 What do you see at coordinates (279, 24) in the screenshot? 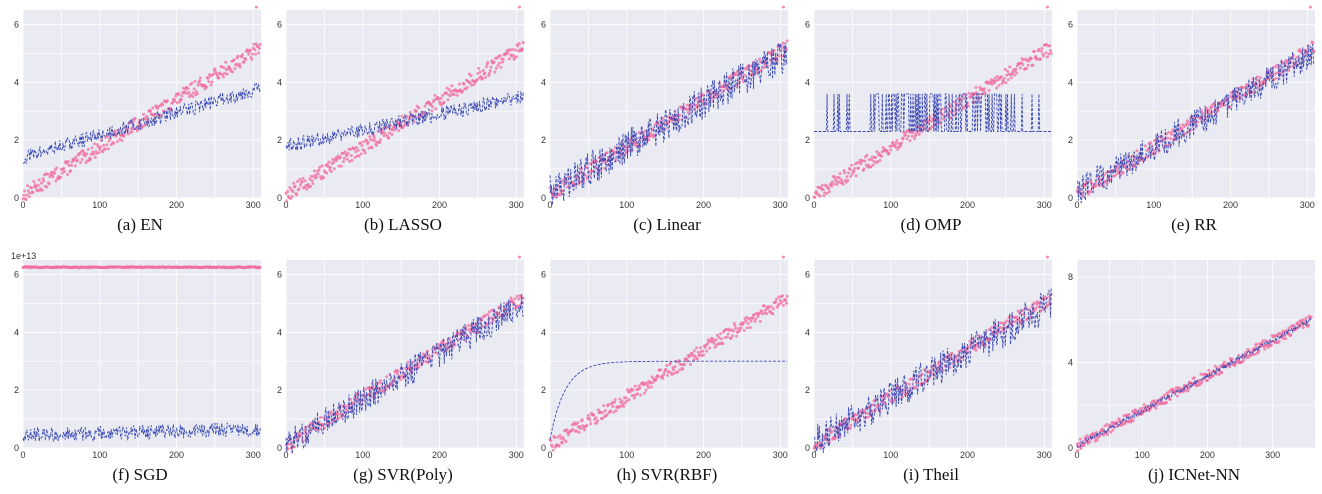
I see `y-tick-label: 6` at bounding box center [279, 24].